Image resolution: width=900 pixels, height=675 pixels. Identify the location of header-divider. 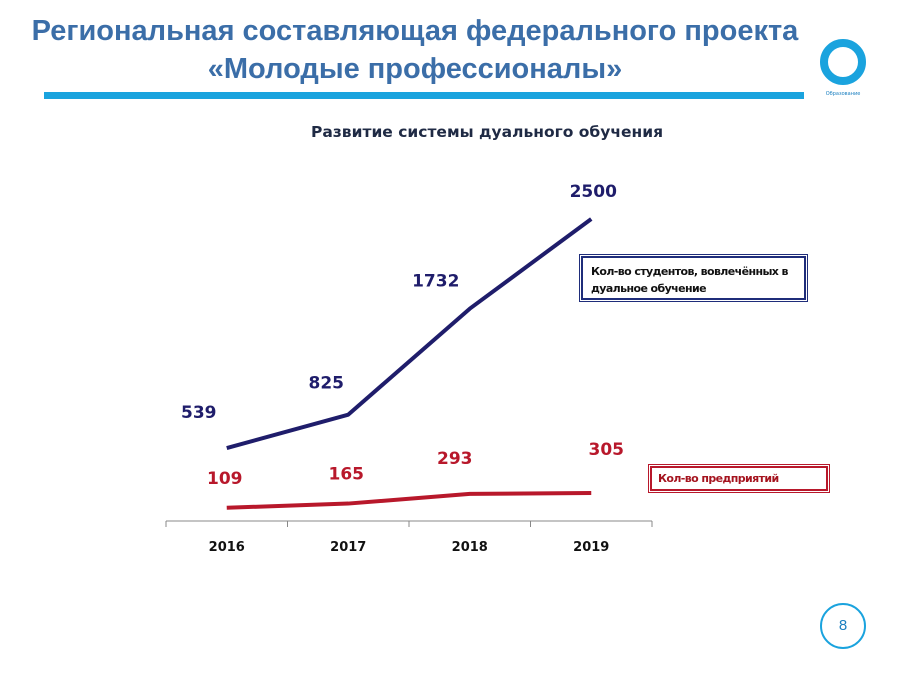
(424, 95).